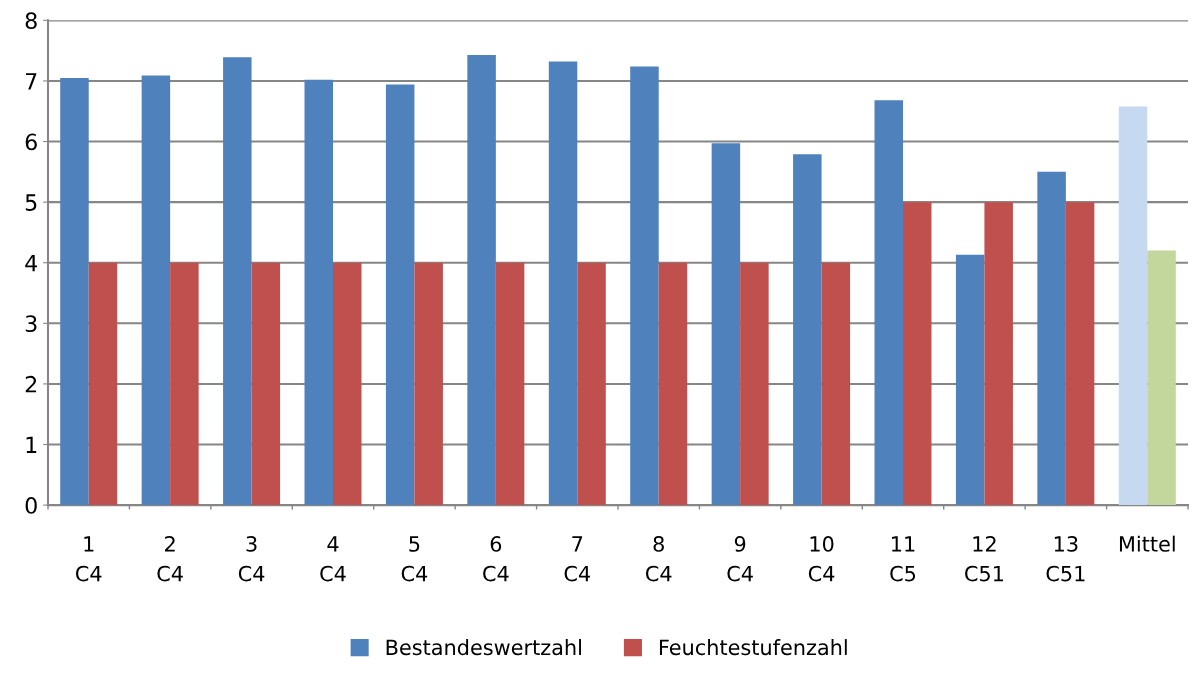 This screenshot has width=1200, height=678. I want to click on x-tick-label: 9 C4, so click(740, 559).